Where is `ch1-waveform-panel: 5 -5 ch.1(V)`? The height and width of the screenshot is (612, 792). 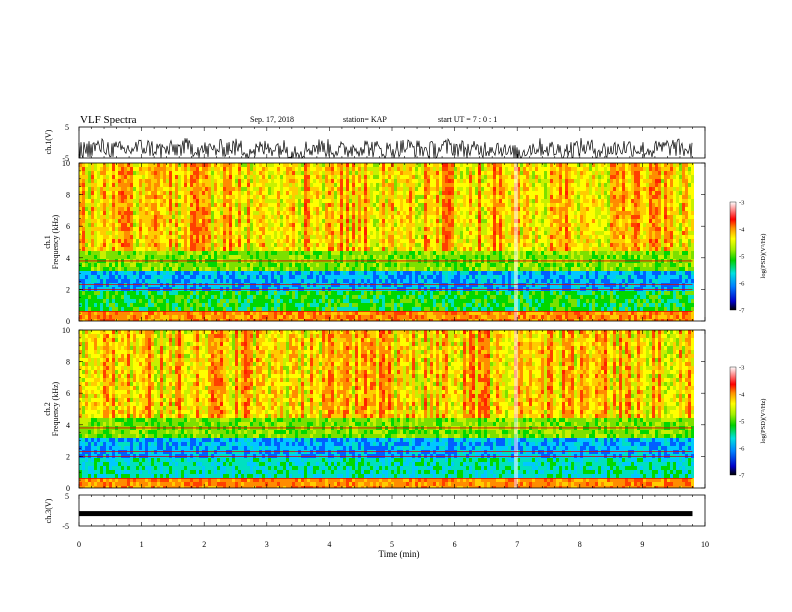 ch1-waveform-panel: 5 -5 ch.1(V) is located at coordinates (375, 143).